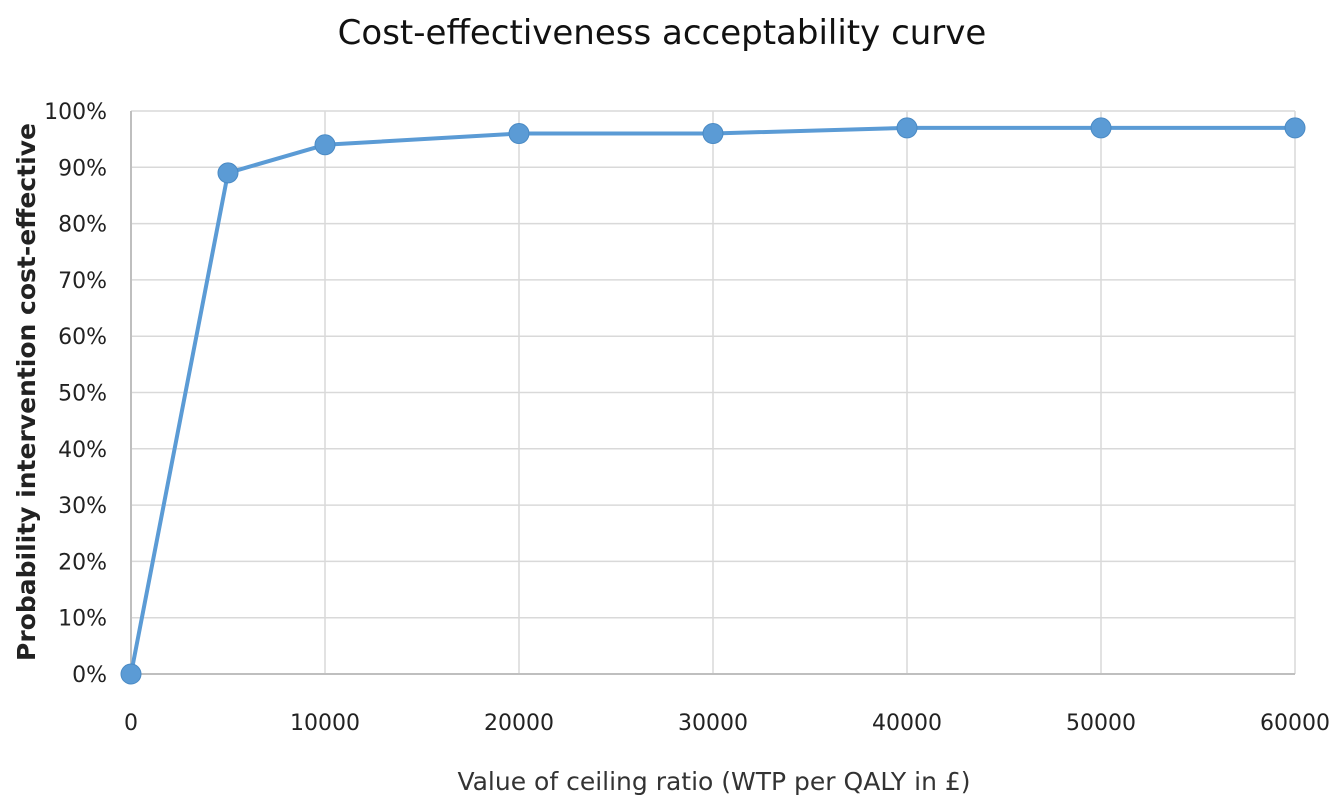  I want to click on x-tick-label: 10000, so click(325, 723).